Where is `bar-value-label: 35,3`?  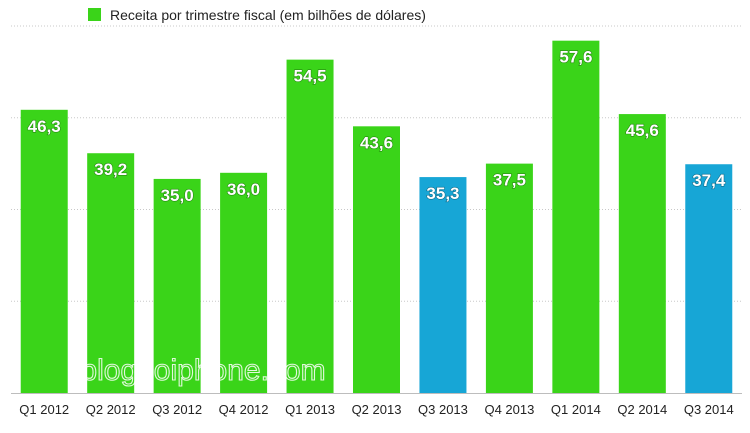
bar-value-label: 35,3 is located at coordinates (442, 193).